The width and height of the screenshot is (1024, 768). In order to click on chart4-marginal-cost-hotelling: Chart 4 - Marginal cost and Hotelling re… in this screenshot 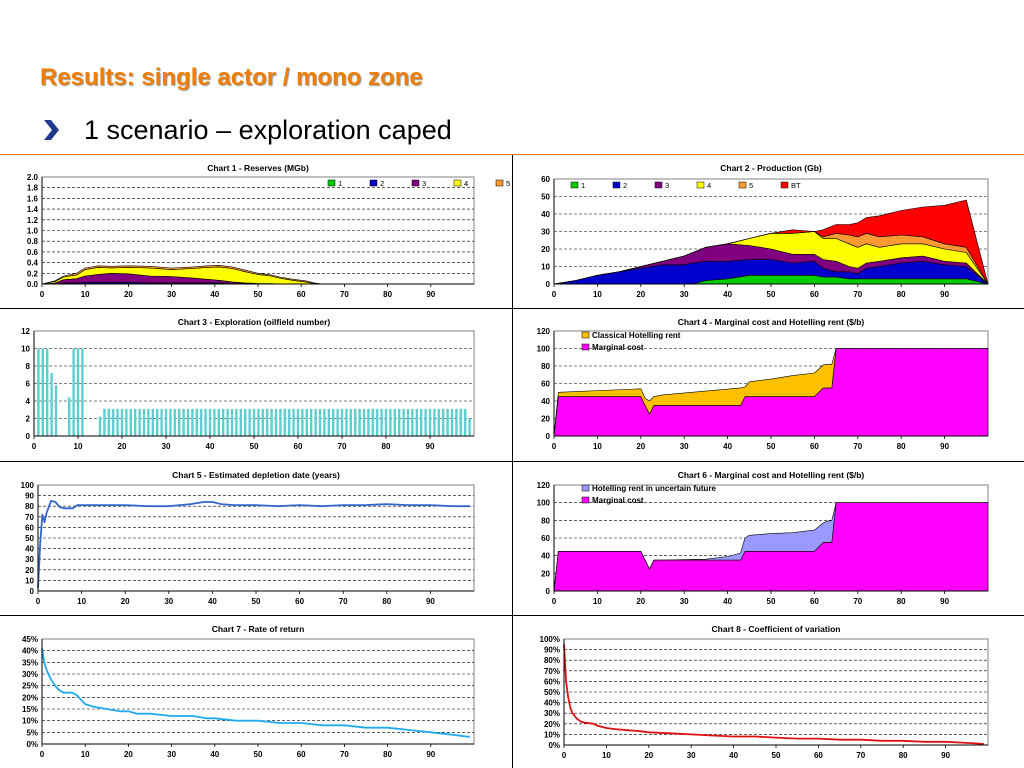, I will do `click(763, 384)`.